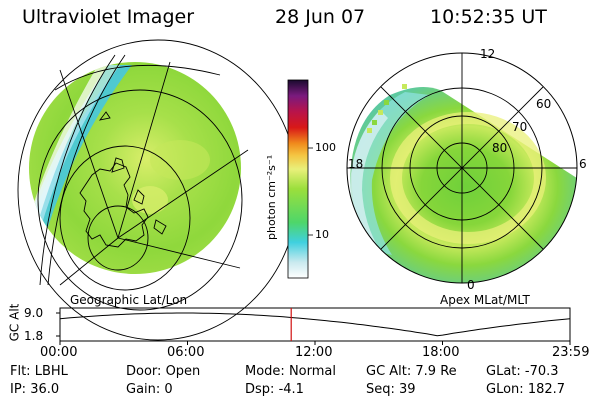 This screenshot has width=600, height=400. I want to click on apex-label: Apex MLat/MLT, so click(485, 300).